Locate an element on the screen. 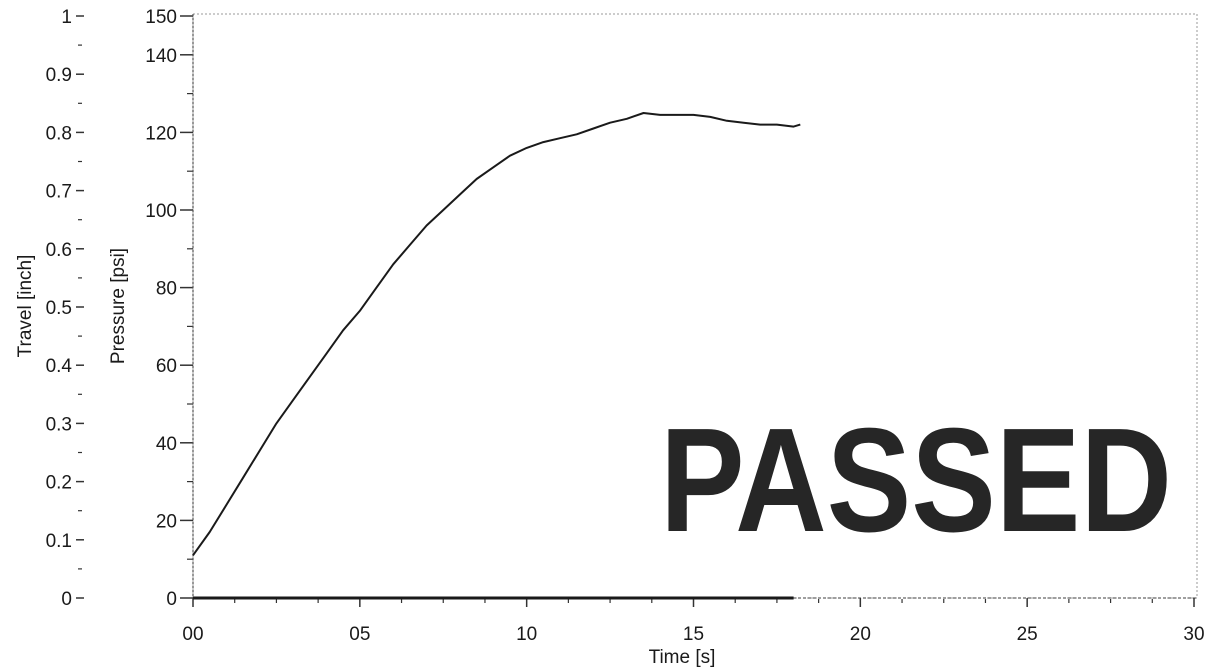  pressure-tick-label: 140 is located at coordinates (161, 56).